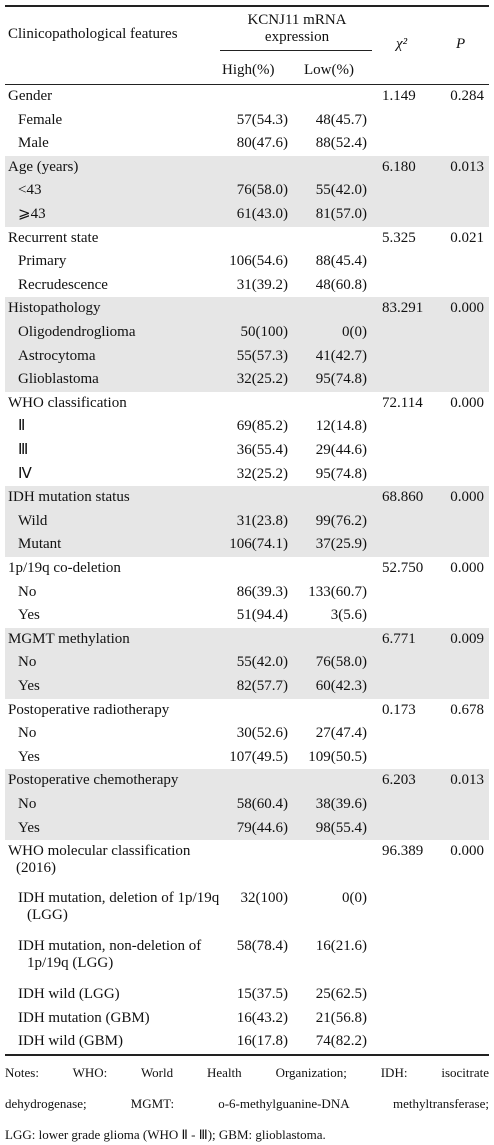 The image size is (494, 1145). What do you see at coordinates (262, 804) in the screenshot?
I see `high-value: 58(60.4)` at bounding box center [262, 804].